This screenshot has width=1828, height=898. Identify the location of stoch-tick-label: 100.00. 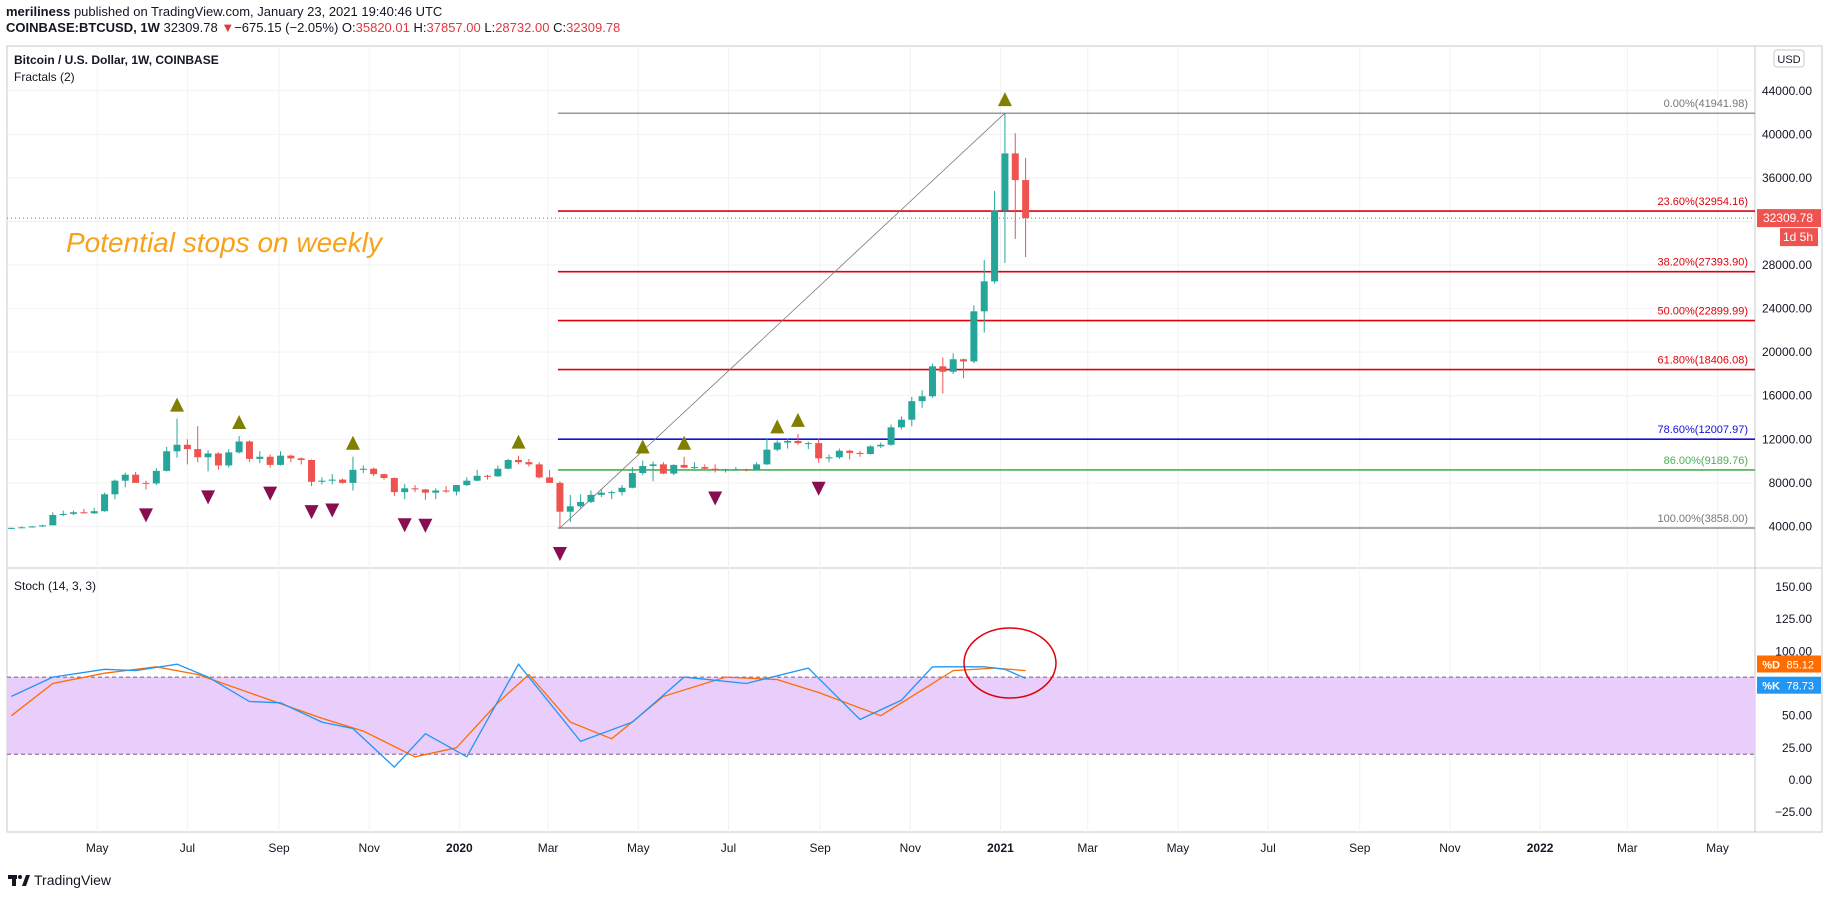
(1793, 651).